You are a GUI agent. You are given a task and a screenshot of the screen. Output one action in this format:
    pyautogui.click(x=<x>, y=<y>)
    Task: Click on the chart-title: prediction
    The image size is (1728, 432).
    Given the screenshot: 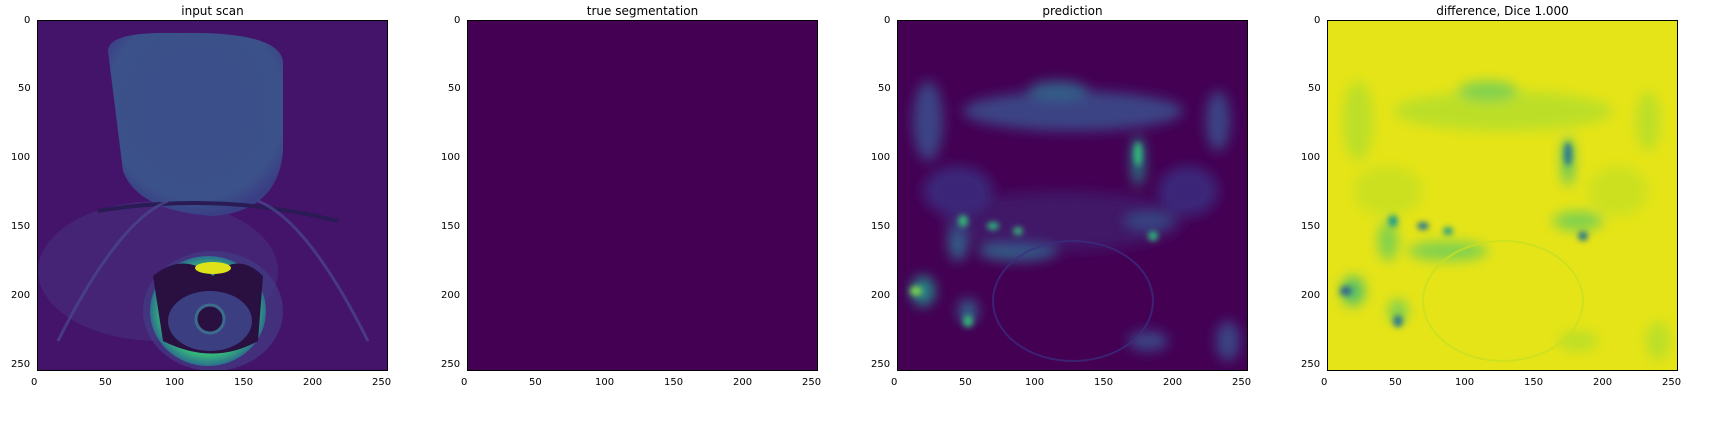 What is the action you would take?
    pyautogui.click(x=1072, y=11)
    